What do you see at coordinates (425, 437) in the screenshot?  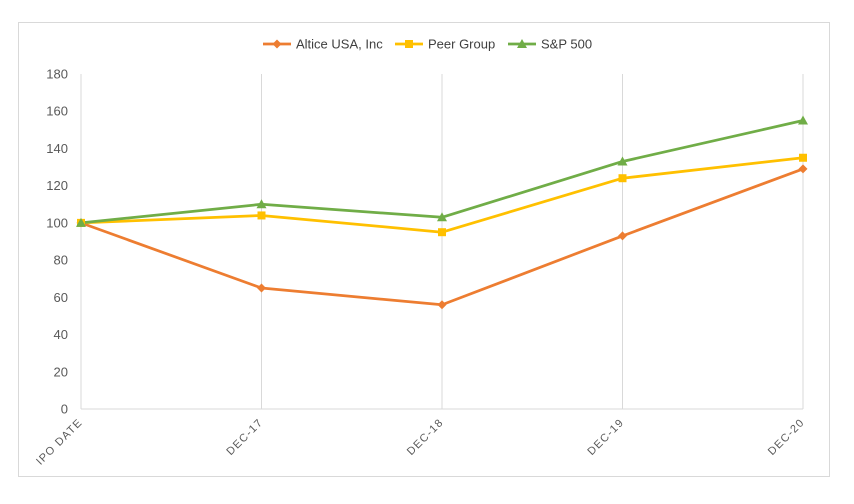 I see `x-tick-label: DEC-18` at bounding box center [425, 437].